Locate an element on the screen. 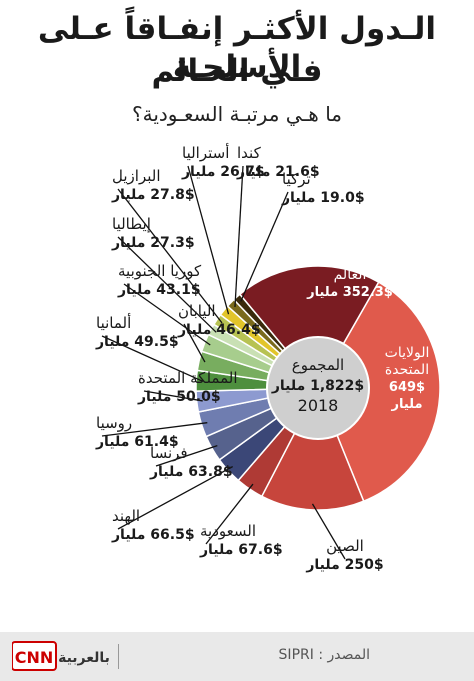 This screenshot has width=474, height=681. chart-title-line2: فـي العـالم is located at coordinates (237, 71).